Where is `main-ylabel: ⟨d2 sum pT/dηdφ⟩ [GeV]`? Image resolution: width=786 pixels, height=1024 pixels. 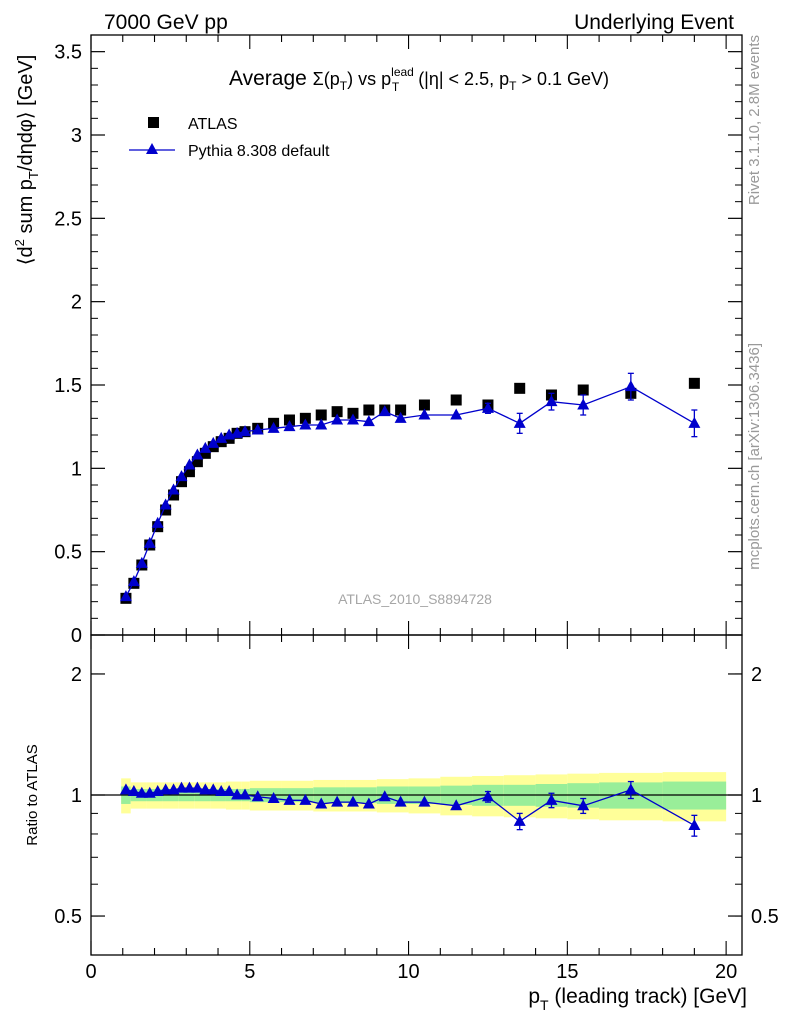 main-ylabel: ⟨d2 sum pT/dηdφ⟩ [GeV] is located at coordinates (26, 160).